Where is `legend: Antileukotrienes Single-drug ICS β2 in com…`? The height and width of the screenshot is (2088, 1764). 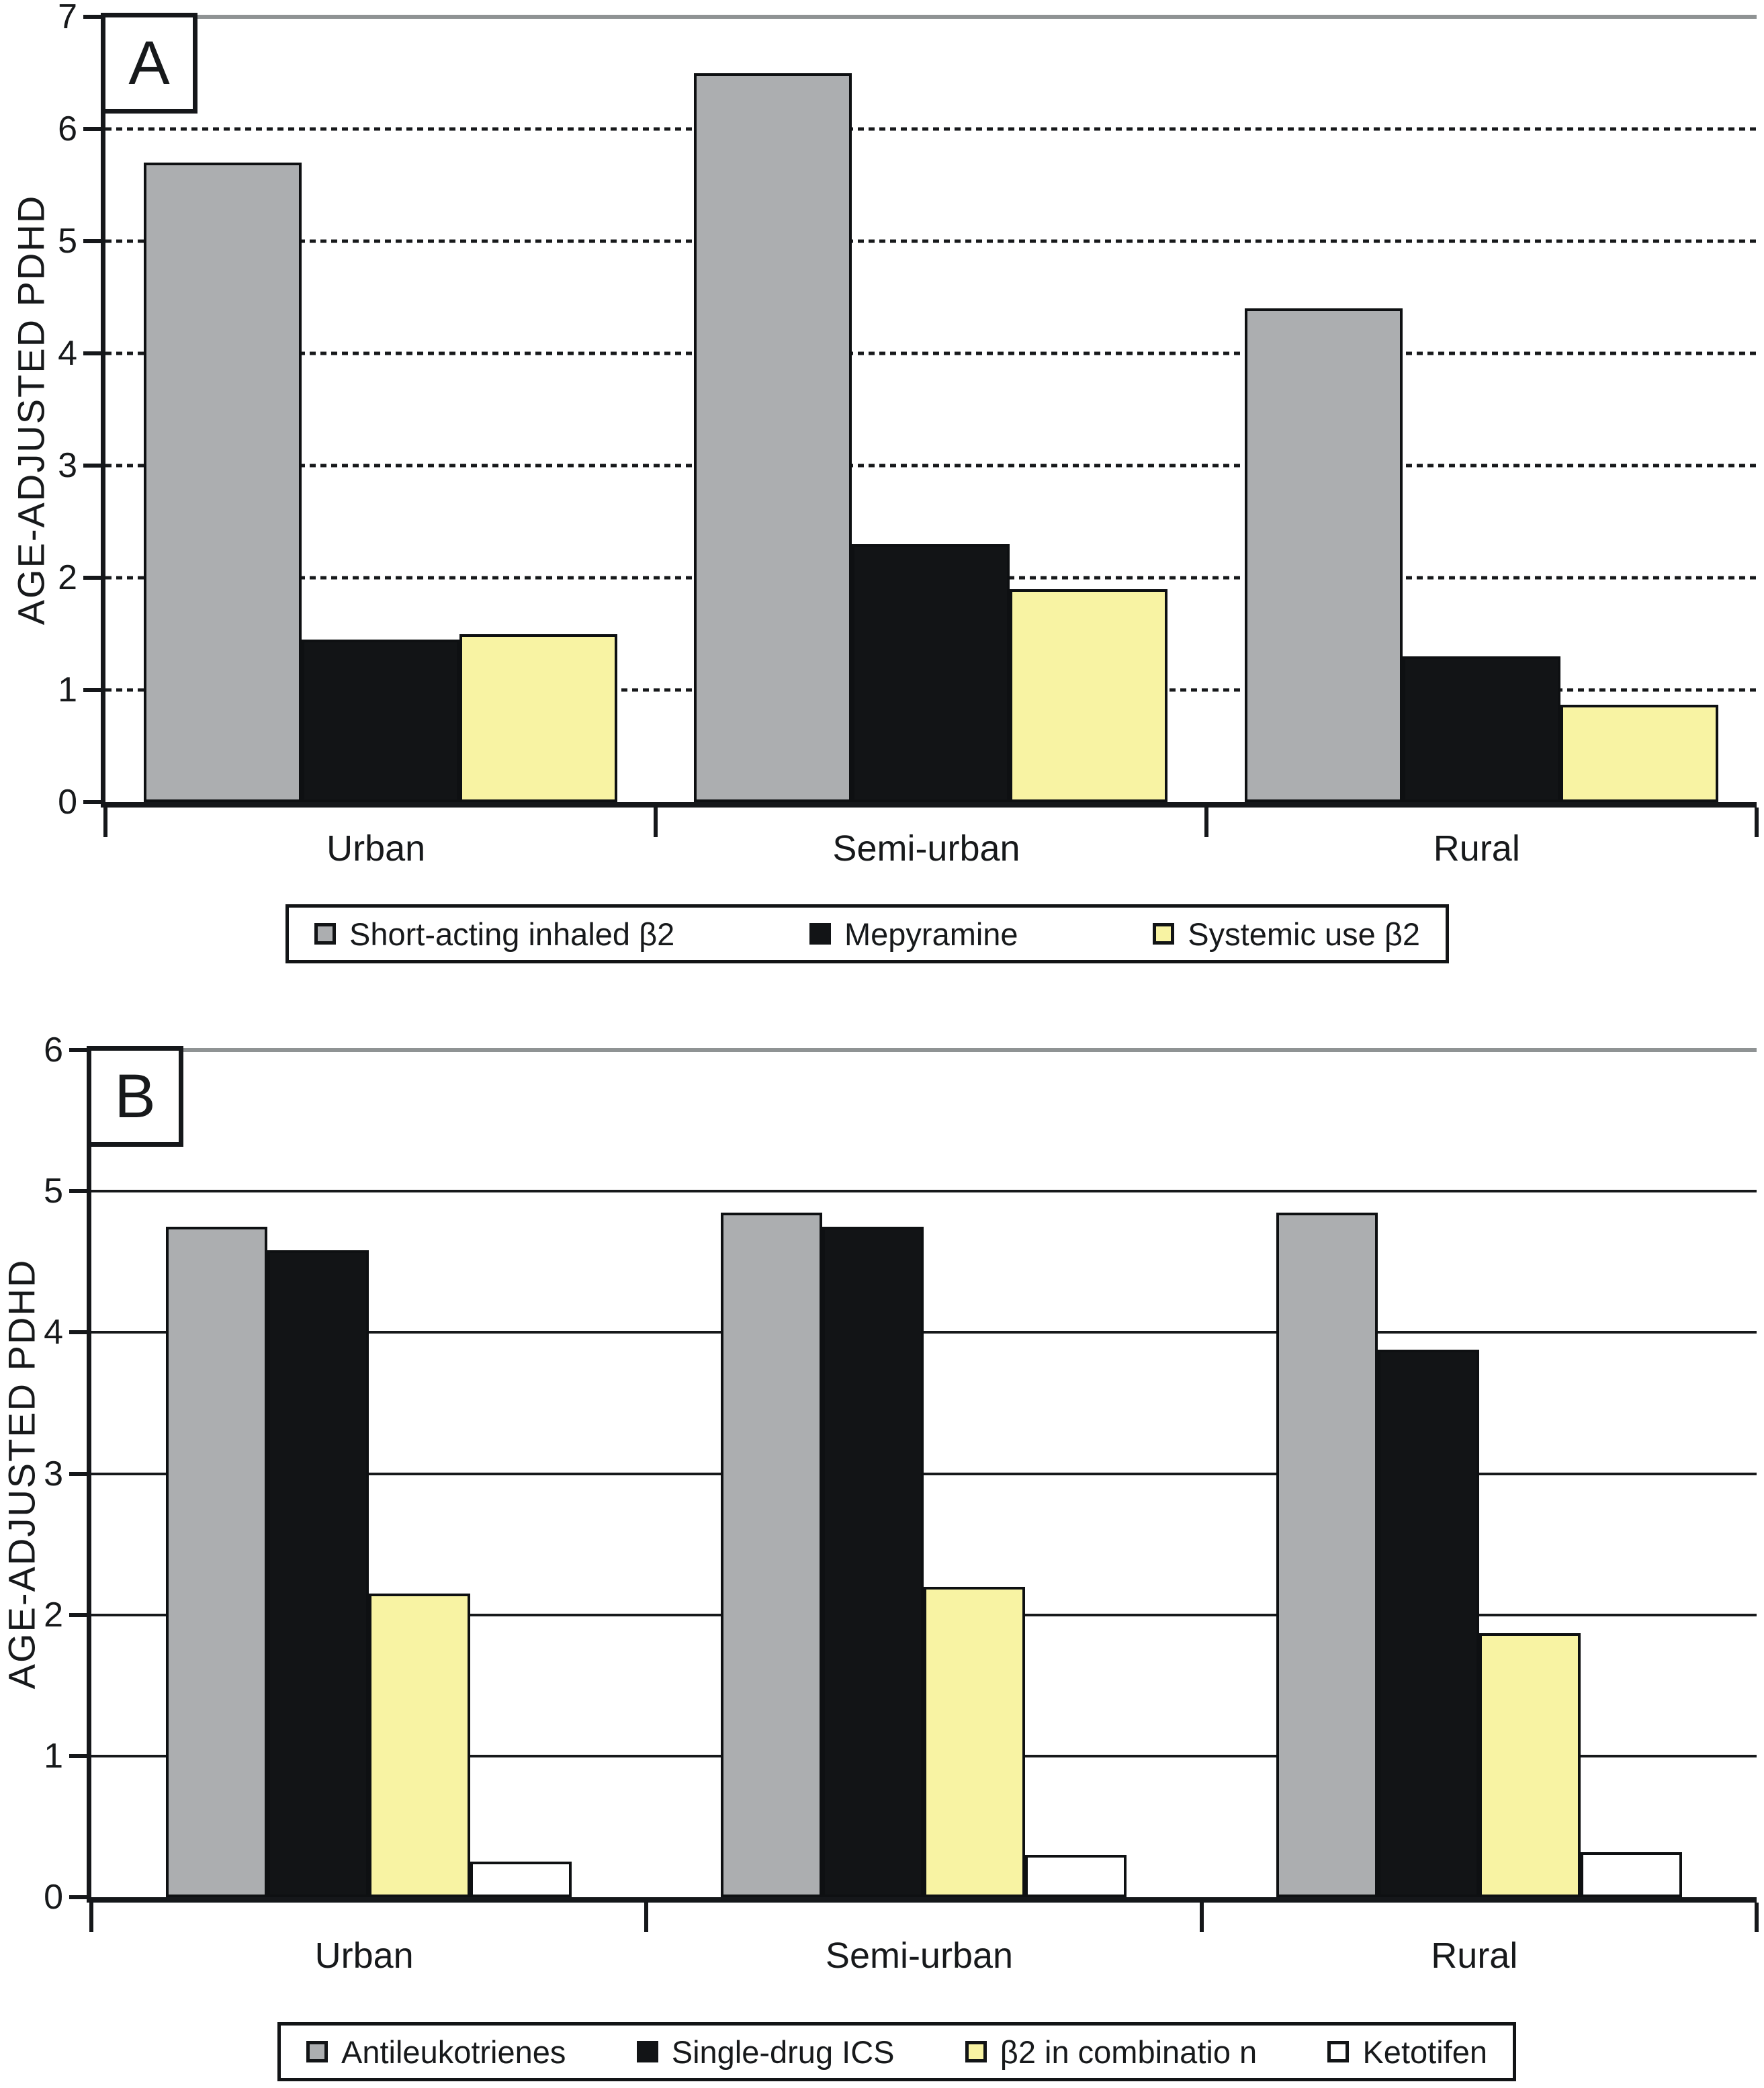 legend: Antileukotrienes Single-drug ICS β2 in com… is located at coordinates (896, 2051).